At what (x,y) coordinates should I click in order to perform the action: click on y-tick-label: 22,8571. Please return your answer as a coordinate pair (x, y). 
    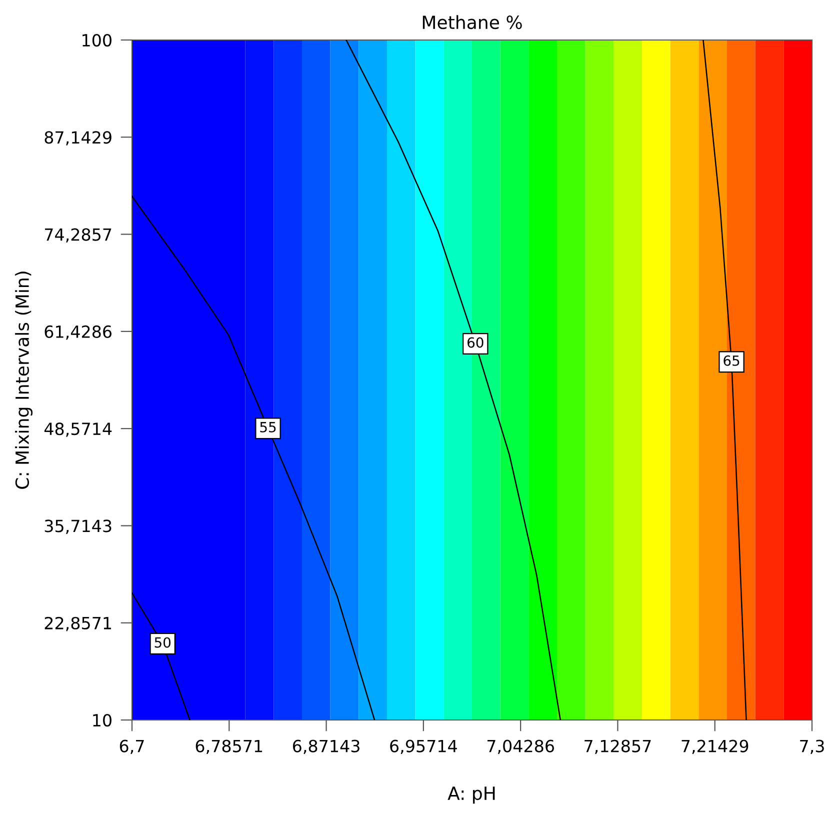
    Looking at the image, I should click on (78, 624).